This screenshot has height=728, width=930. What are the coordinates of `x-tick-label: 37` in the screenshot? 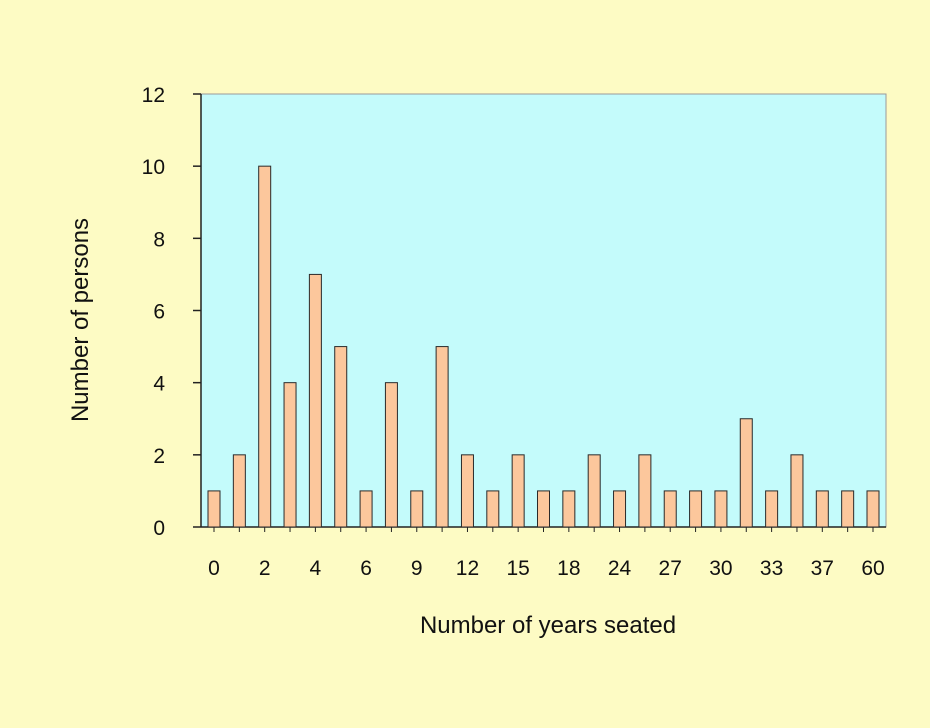 It's located at (822, 568).